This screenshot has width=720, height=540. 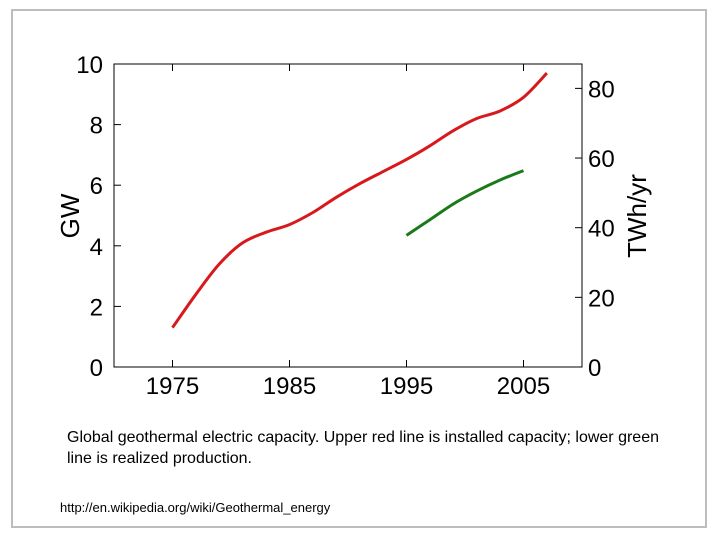 What do you see at coordinates (601, 89) in the screenshot?
I see `right-y-tick-label: 80` at bounding box center [601, 89].